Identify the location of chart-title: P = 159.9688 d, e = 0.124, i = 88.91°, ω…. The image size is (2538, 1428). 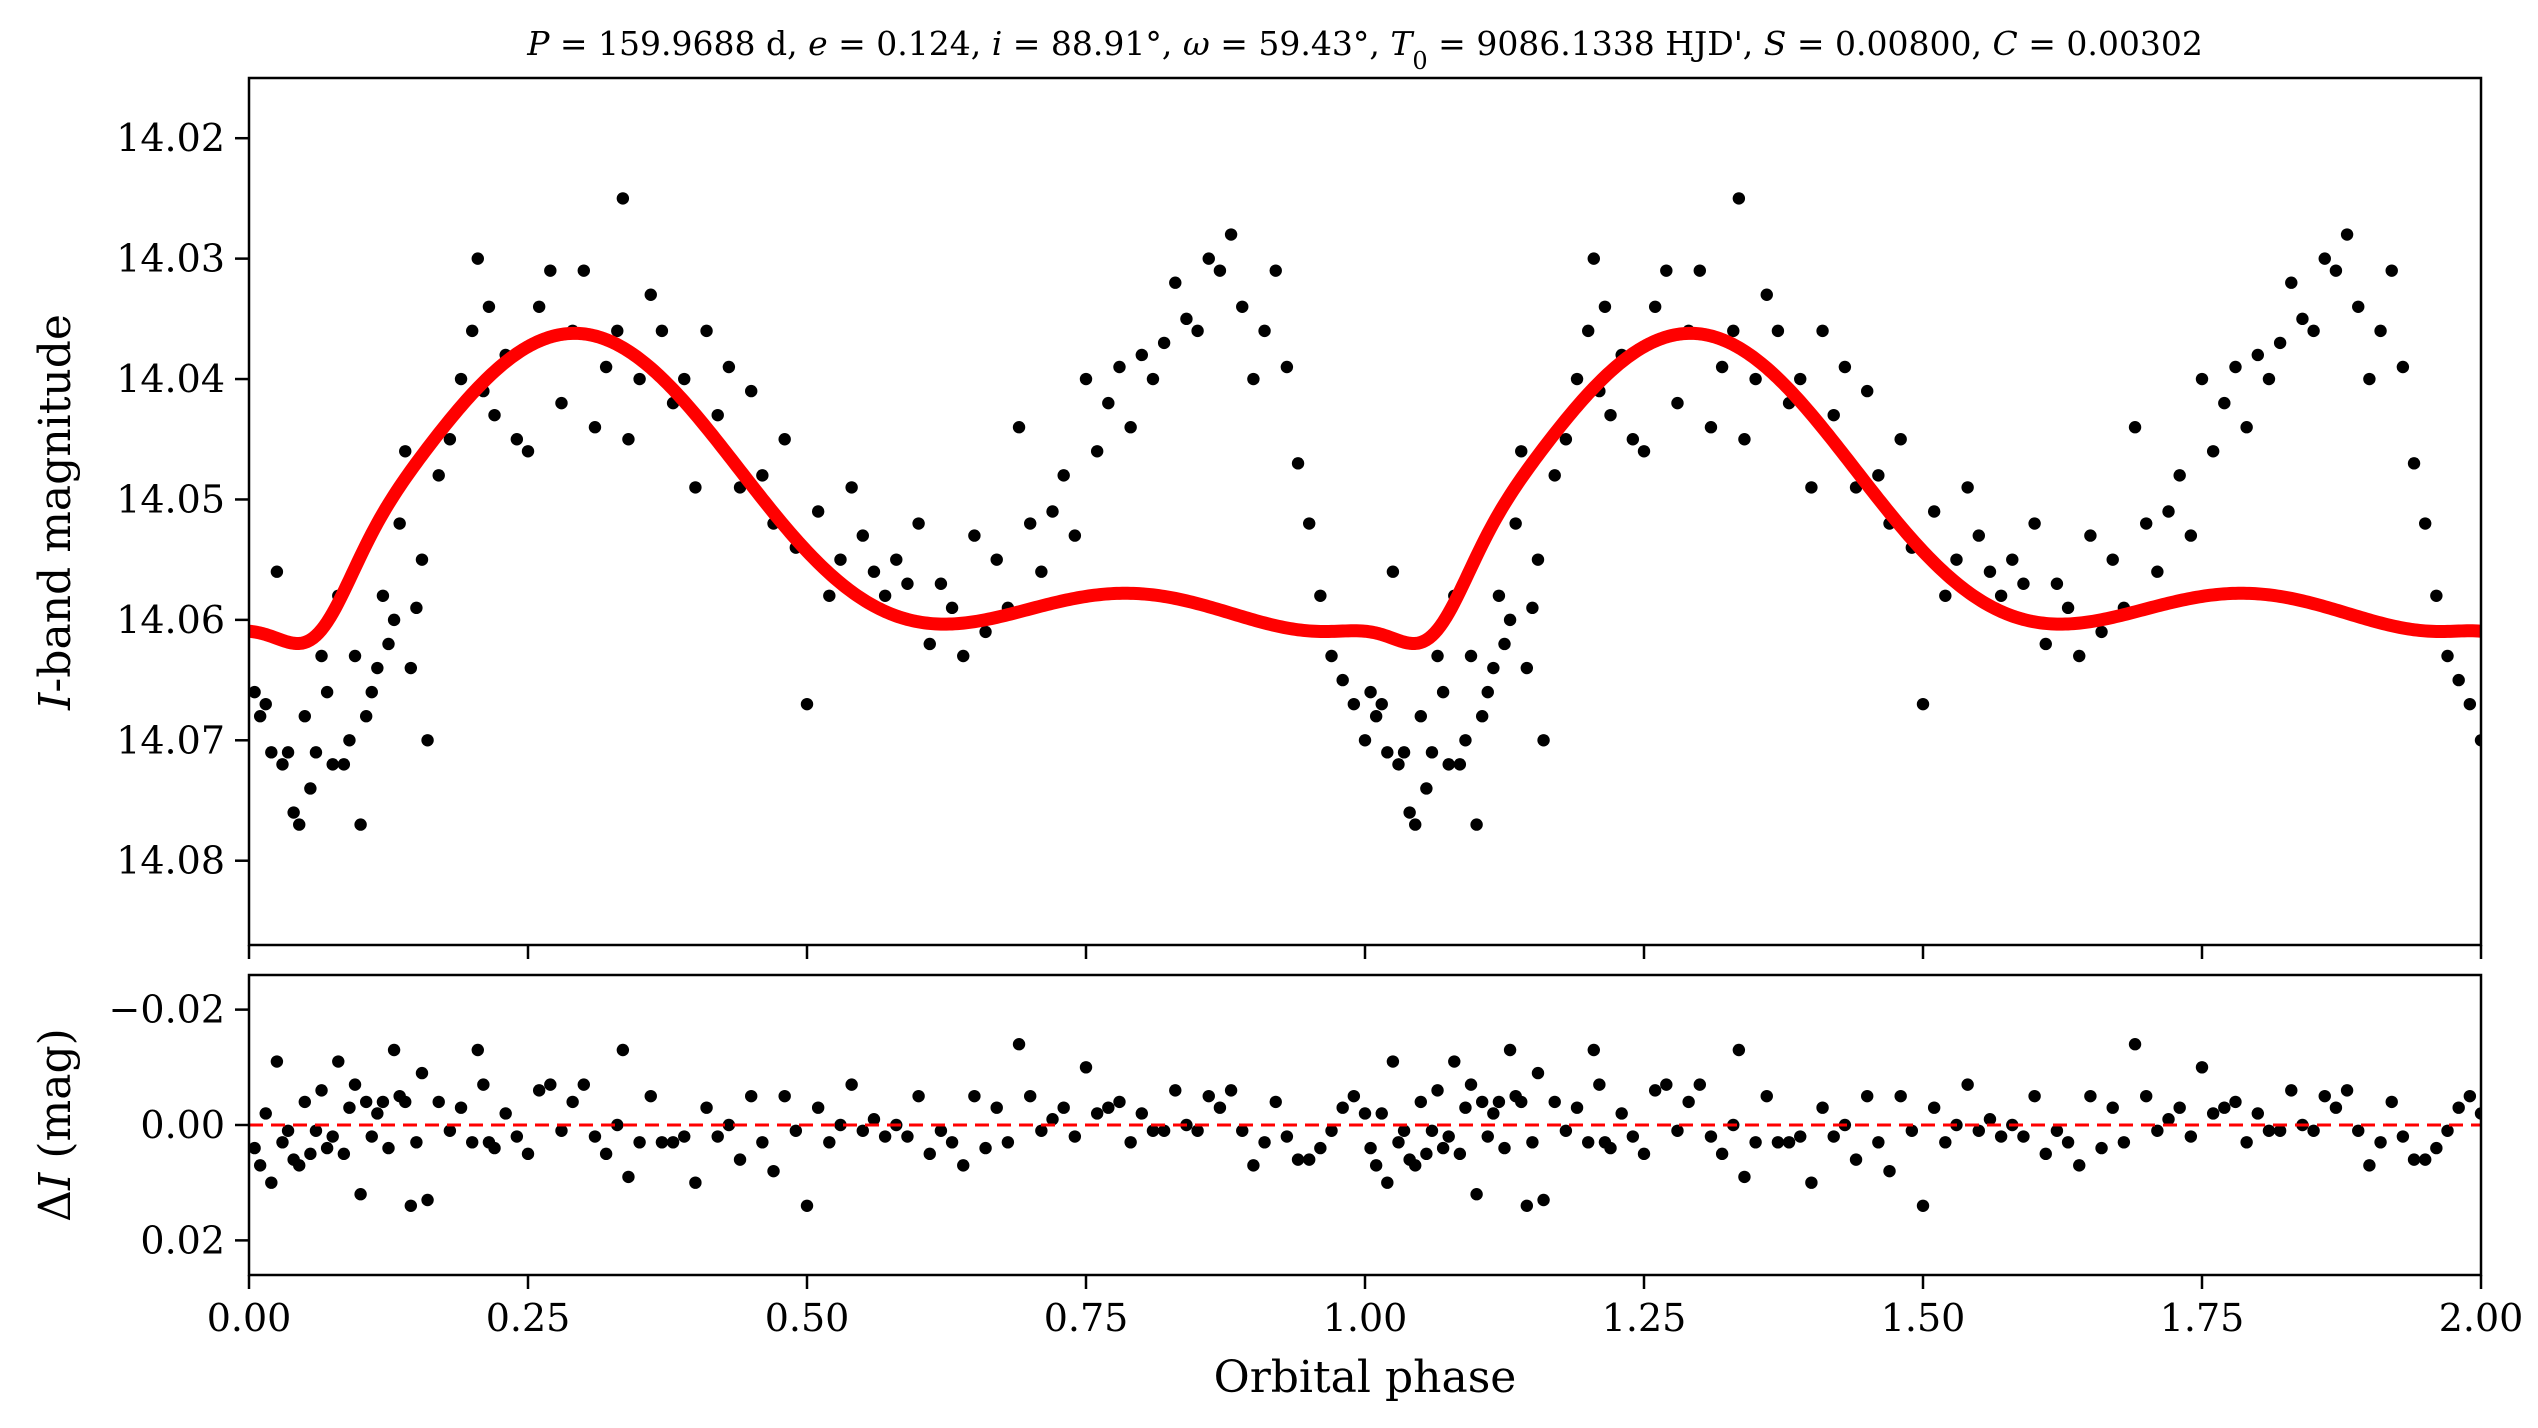
(1364, 49).